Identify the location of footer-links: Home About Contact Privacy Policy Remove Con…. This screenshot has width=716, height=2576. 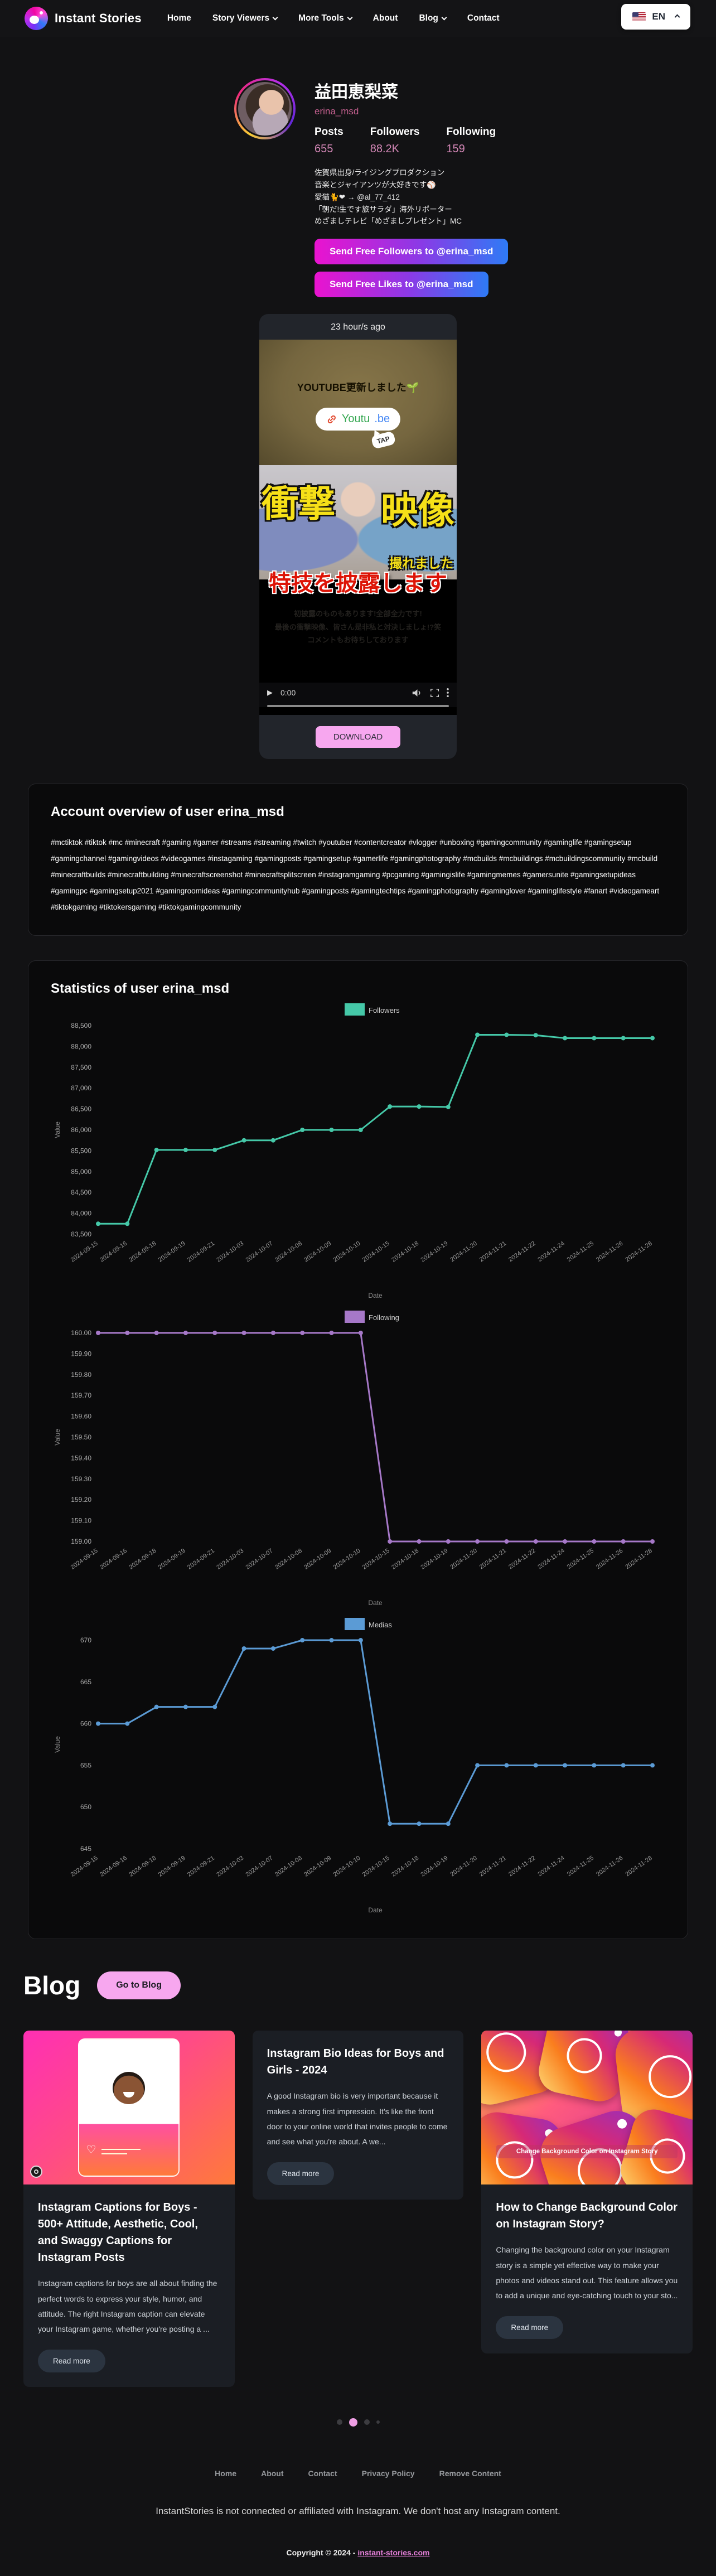
(358, 2474).